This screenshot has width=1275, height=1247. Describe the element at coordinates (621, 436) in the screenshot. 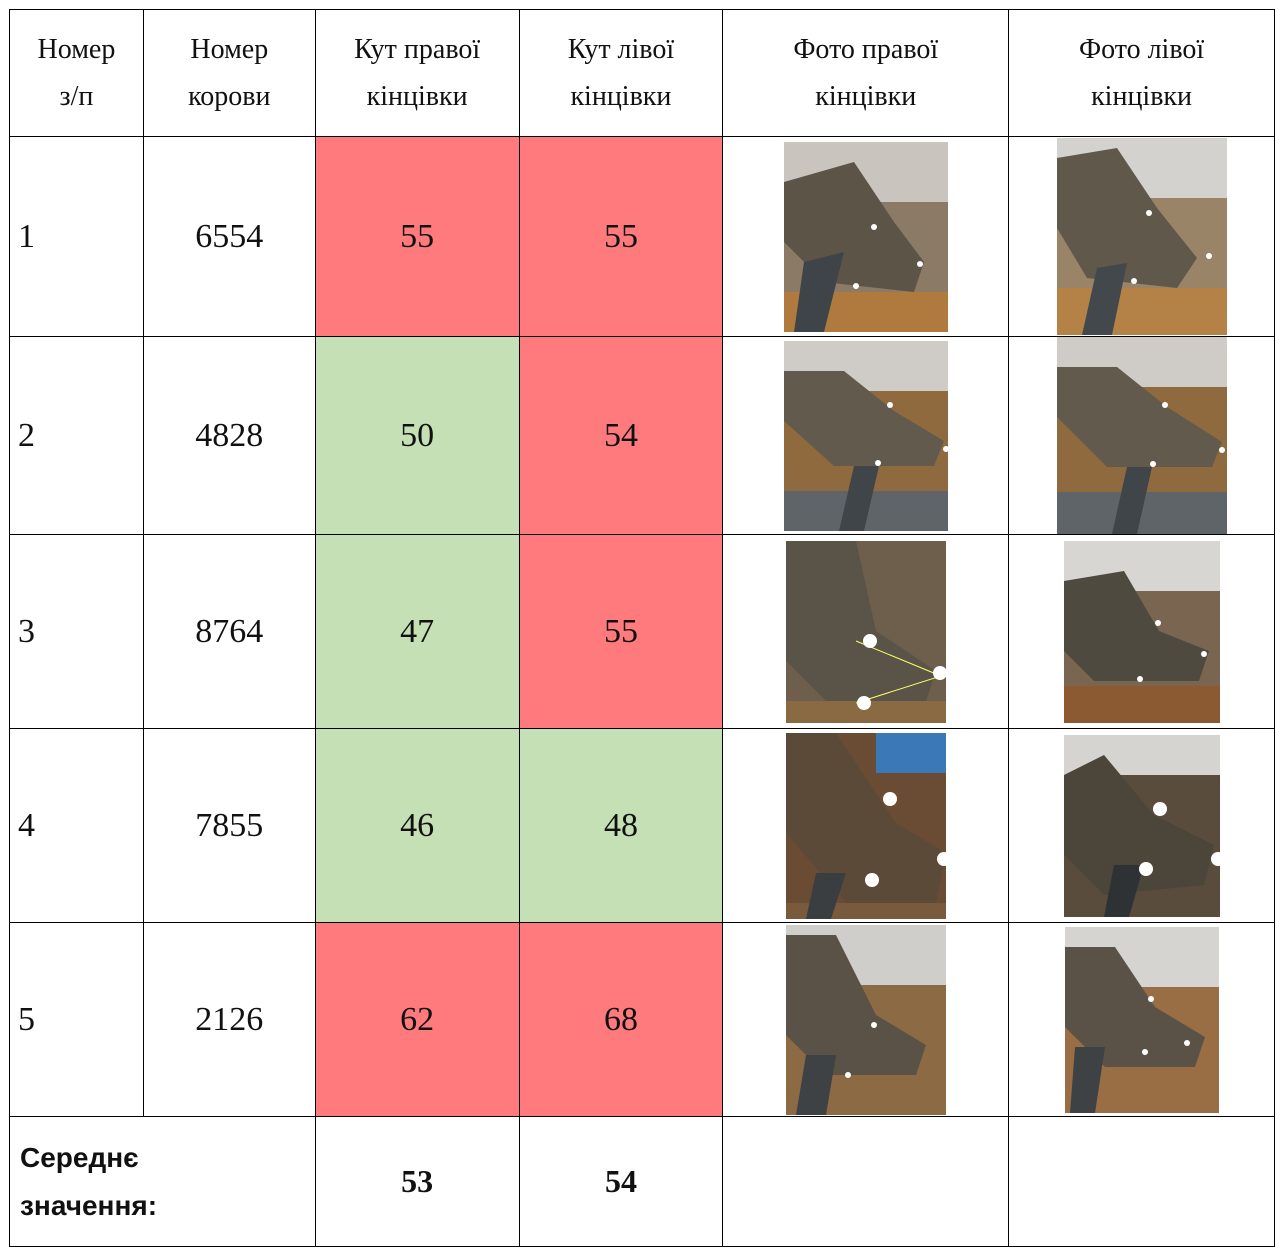

I see `left-angle-cell: 54` at that location.